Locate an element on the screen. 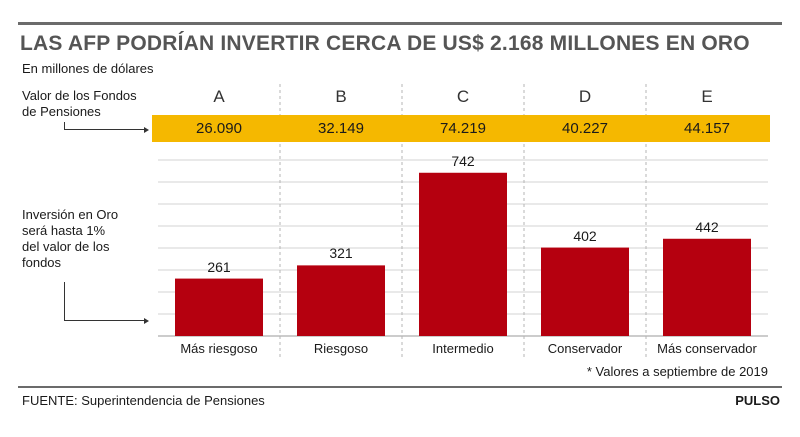  category-label: Intermedio is located at coordinates (463, 348).